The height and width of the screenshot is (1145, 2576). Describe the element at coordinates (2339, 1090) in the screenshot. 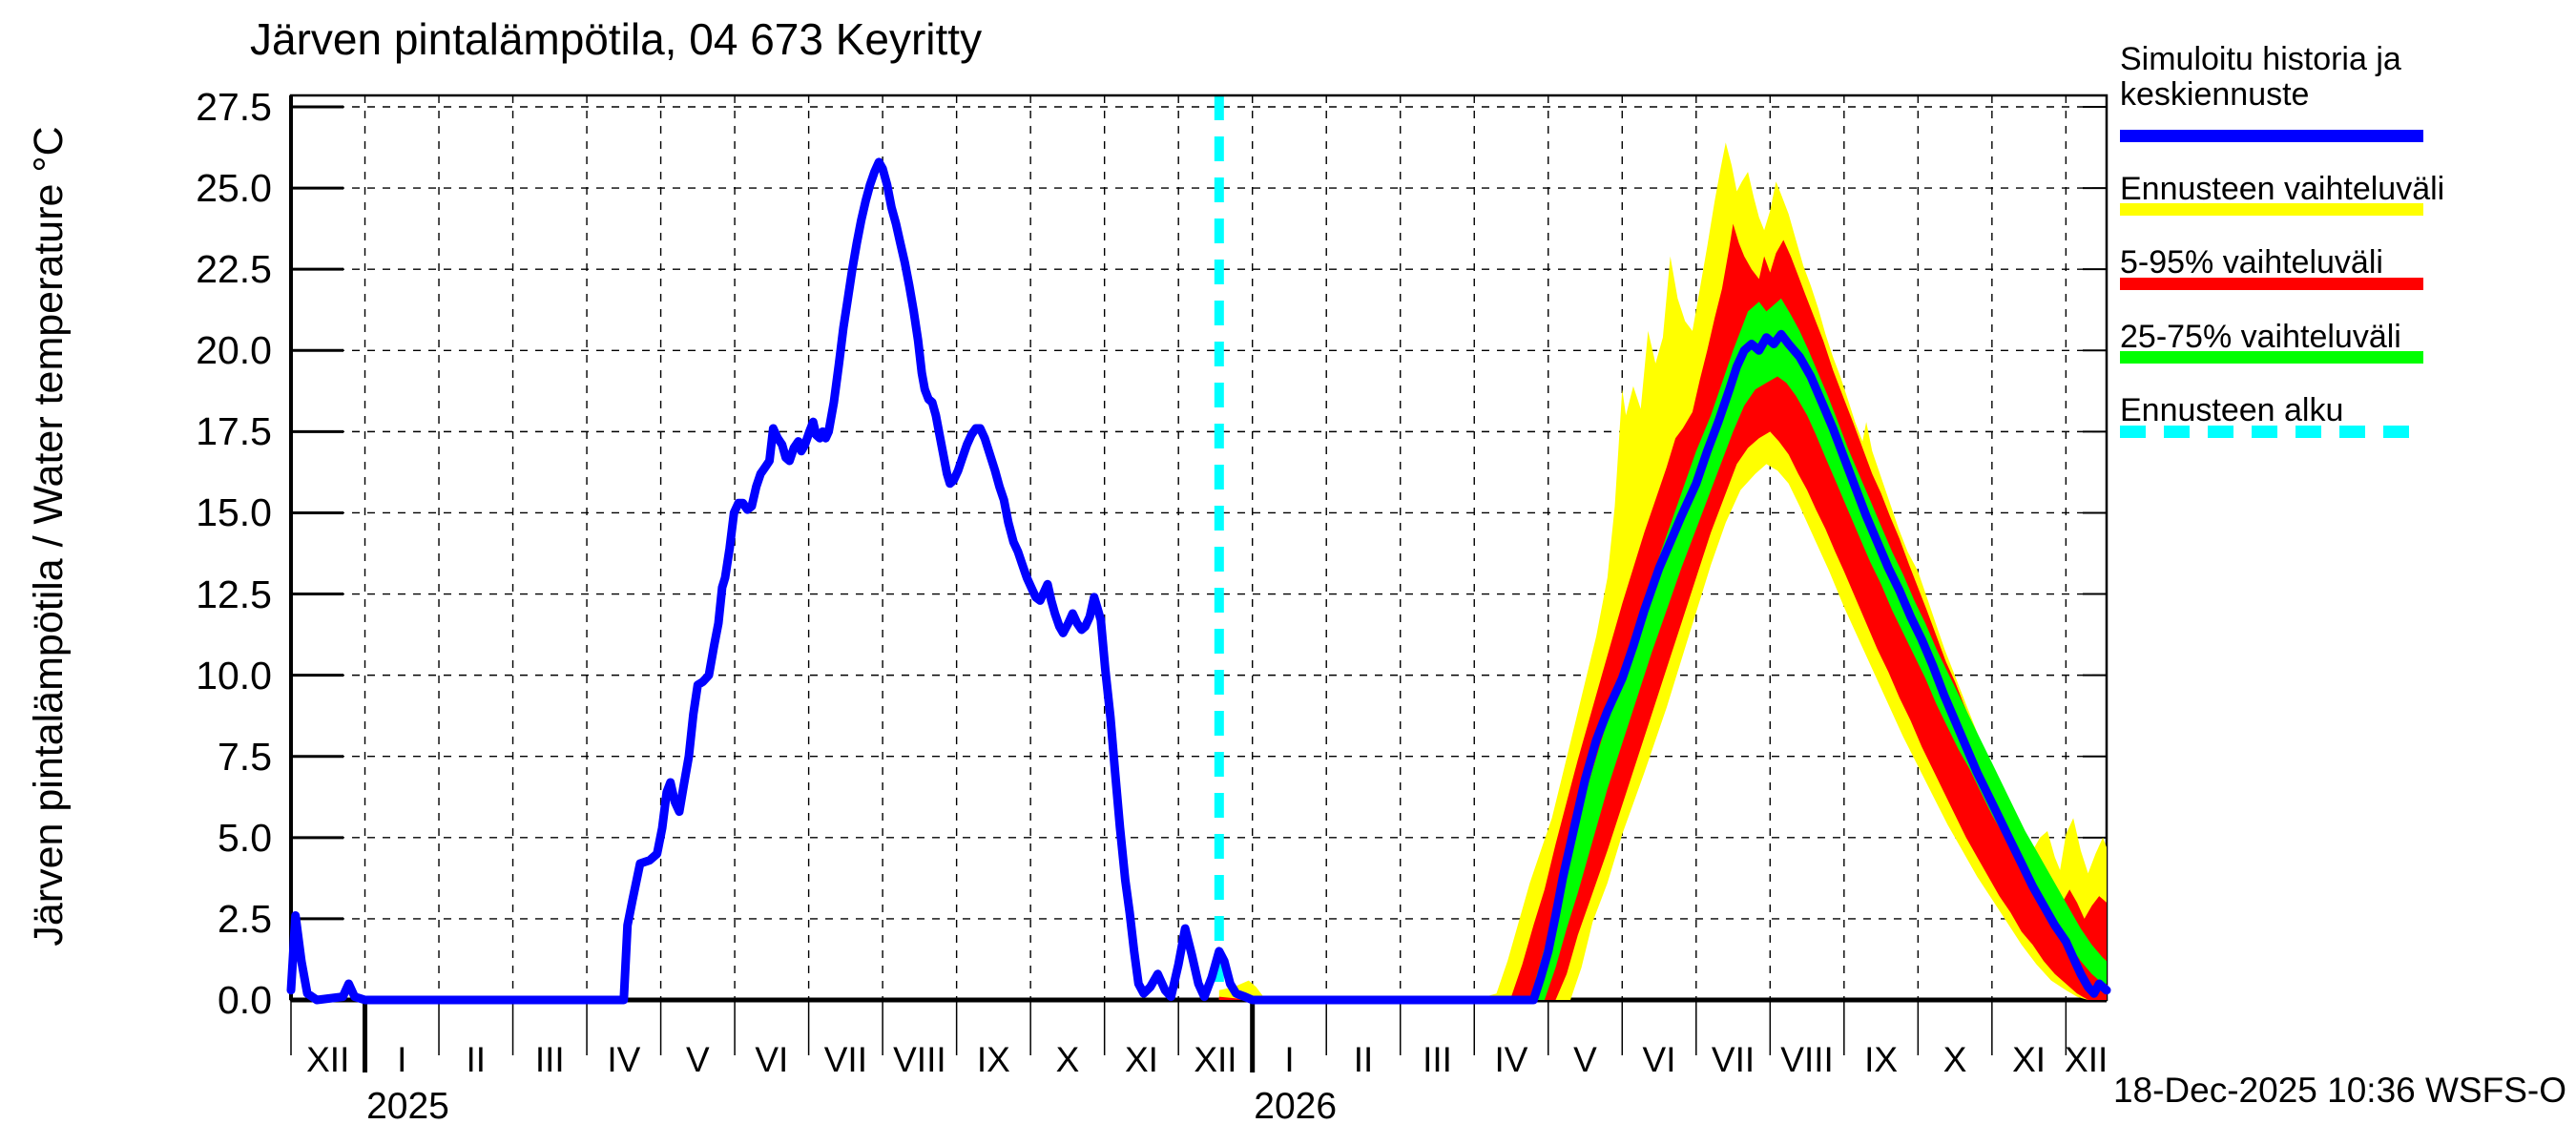

I see `timestamp: 18-Dec-2025 10:36 WSFS-O` at that location.